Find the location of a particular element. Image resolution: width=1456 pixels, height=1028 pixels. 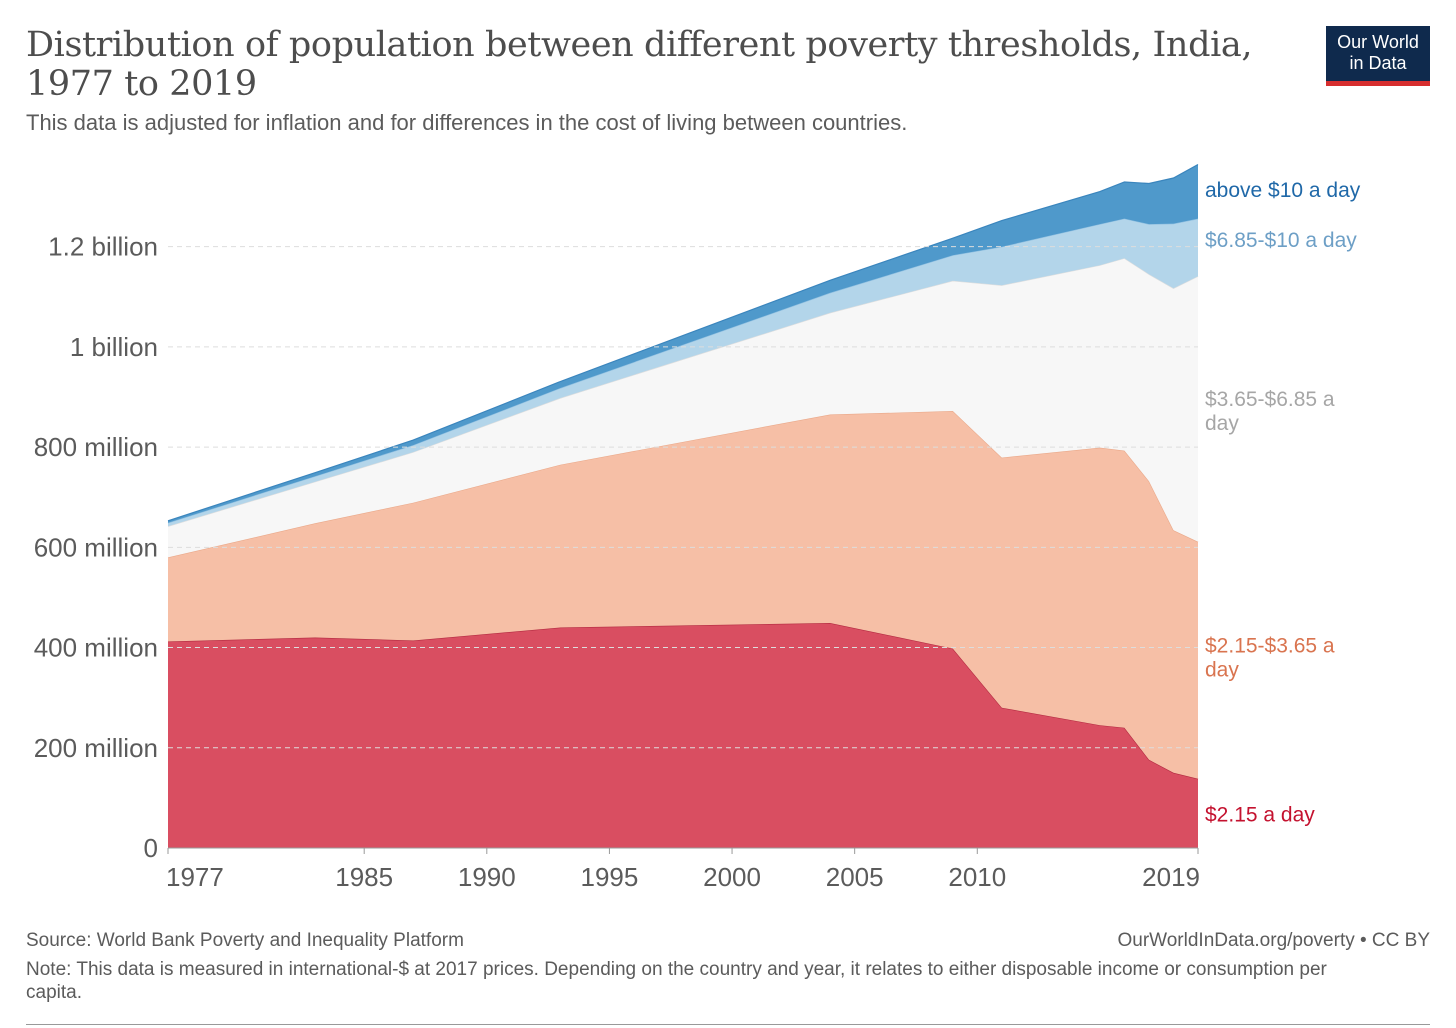

footer-rule is located at coordinates (728, 1024).